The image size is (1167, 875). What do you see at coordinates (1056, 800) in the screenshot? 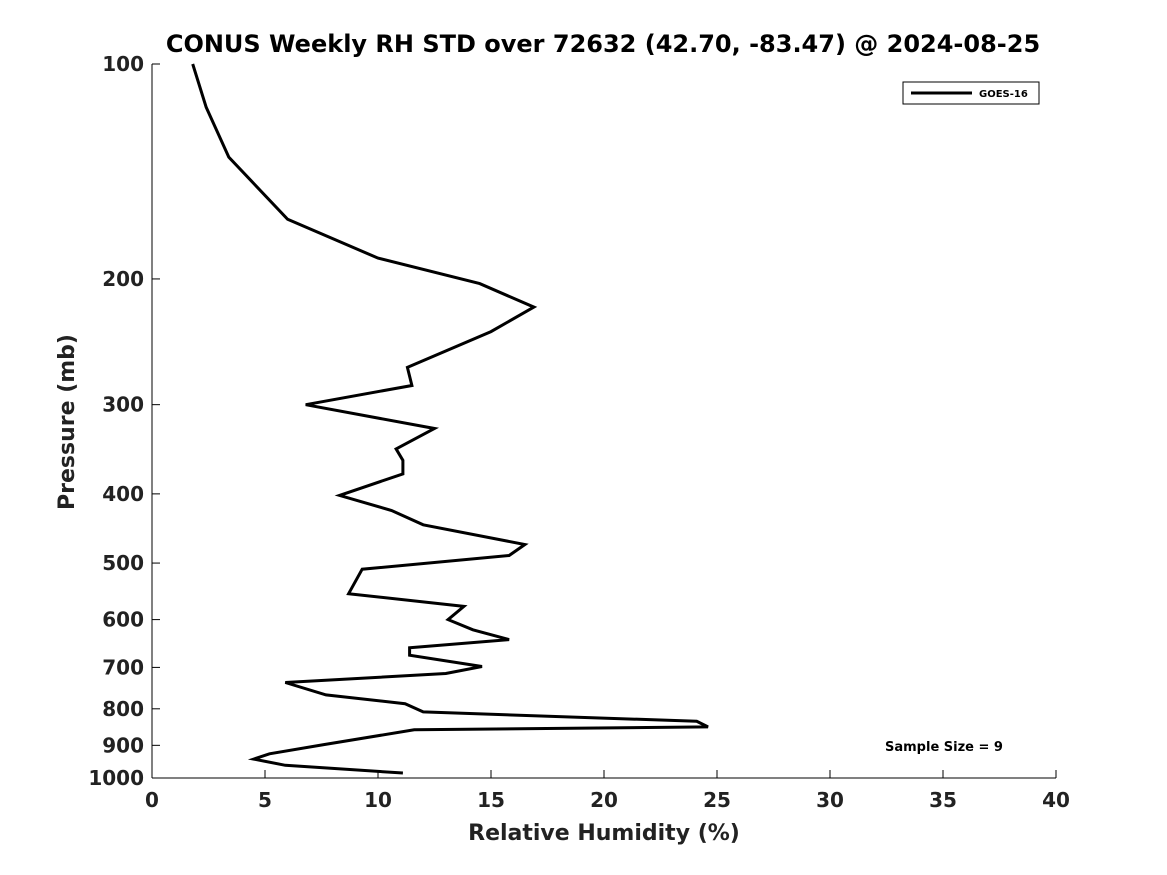
I see `x-tick-label: 40` at bounding box center [1056, 800].